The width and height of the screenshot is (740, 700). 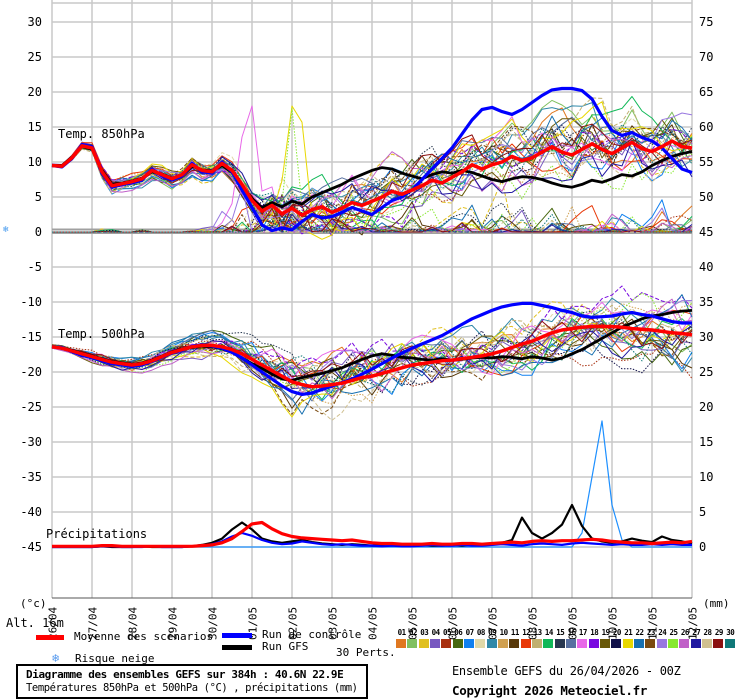 I want to click on left-axis-tick: -10, so click(x=31, y=302).